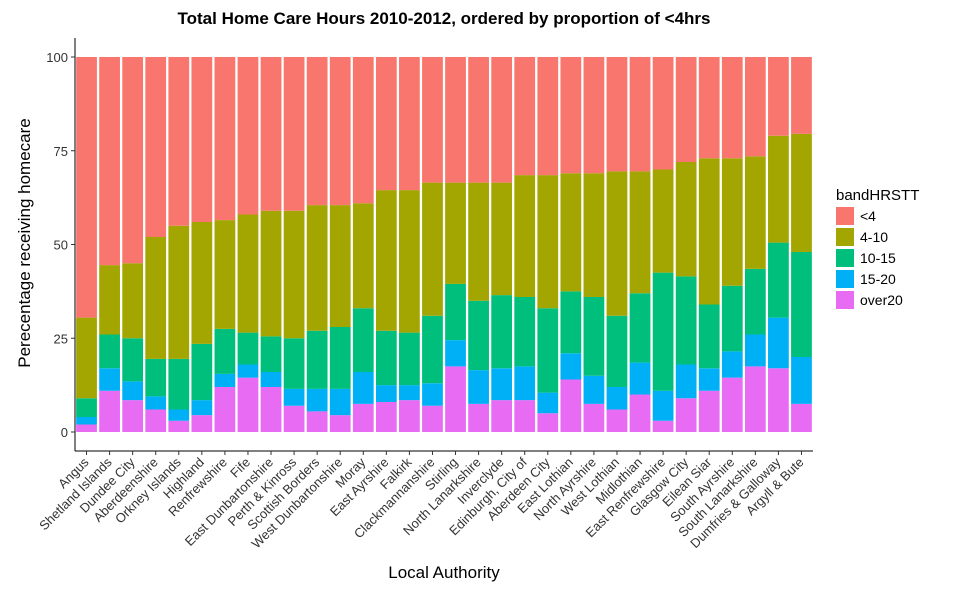 This screenshot has height=593, width=960. What do you see at coordinates (881, 300) in the screenshot?
I see `legend-label-4: over20` at bounding box center [881, 300].